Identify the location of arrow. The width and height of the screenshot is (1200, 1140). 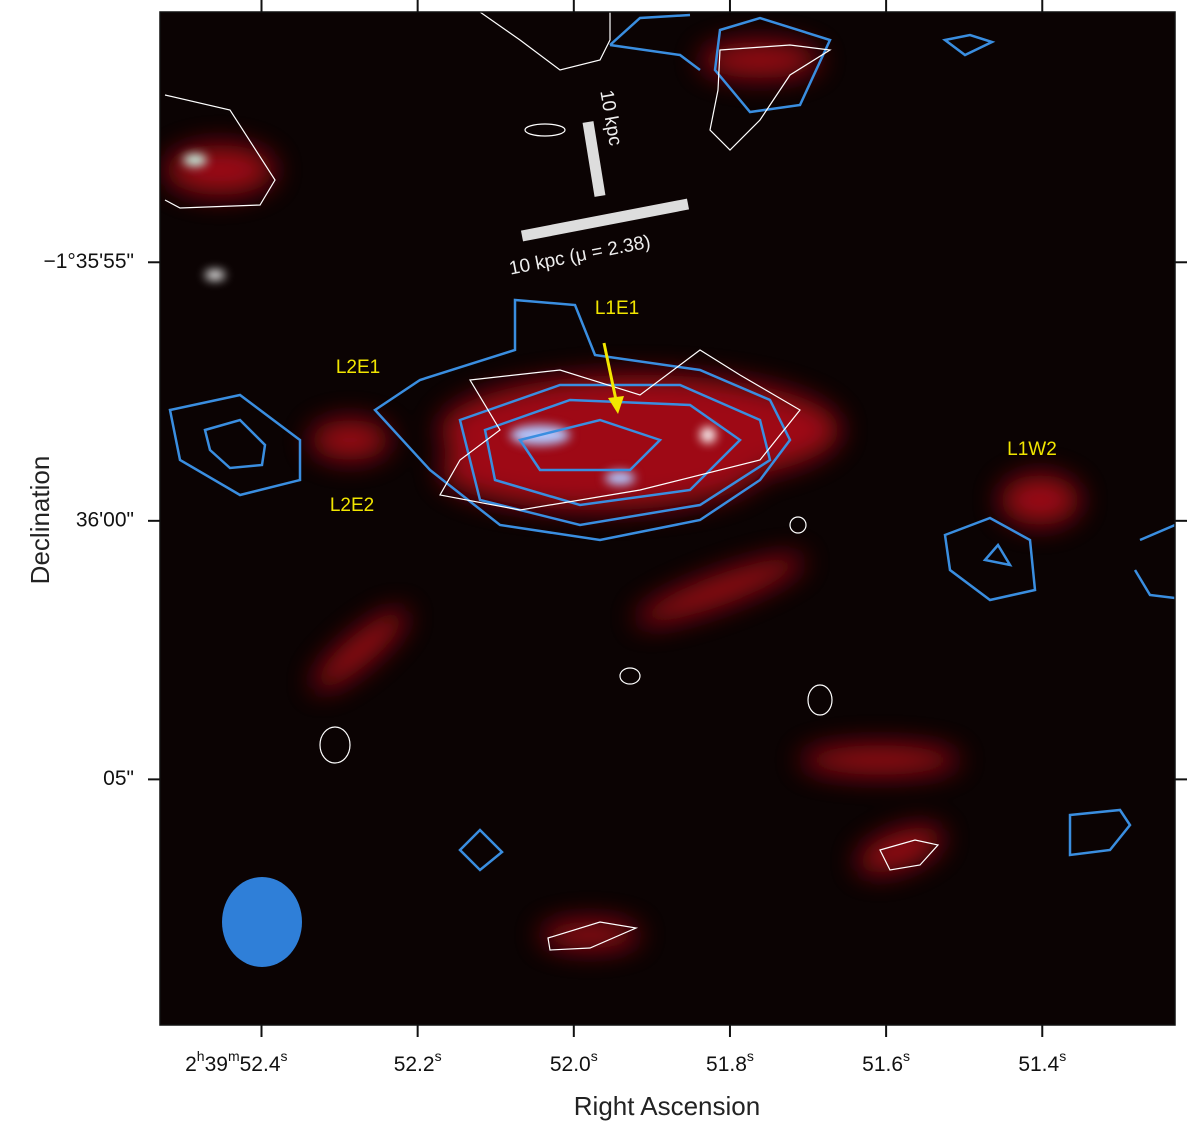
(610, 371).